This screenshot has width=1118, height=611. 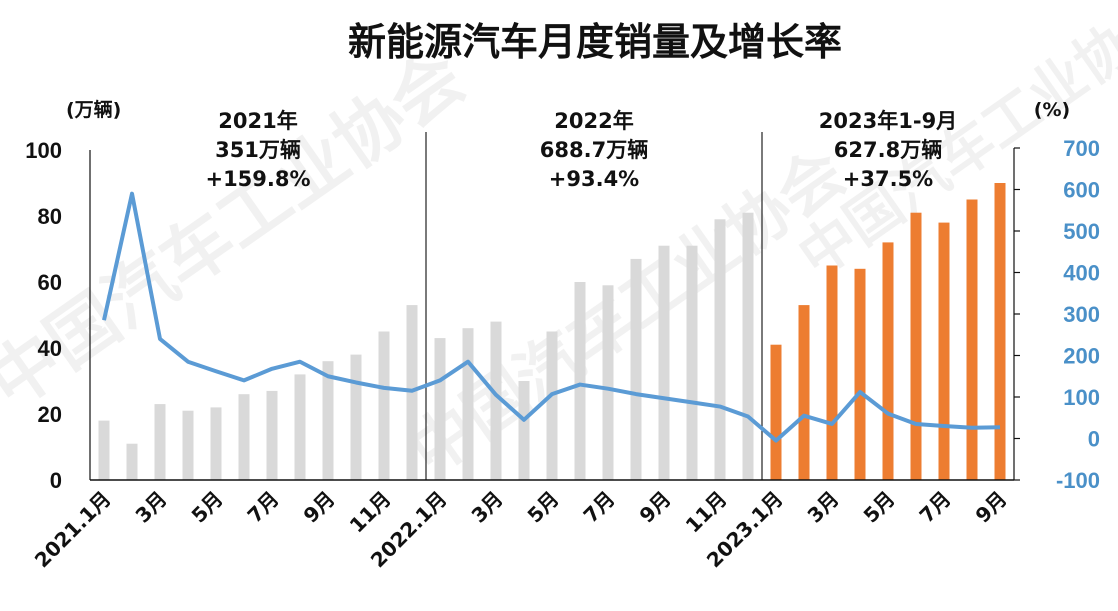 I want to click on chart-title: 新能源汽车月度销量及增长率, so click(x=595, y=42).